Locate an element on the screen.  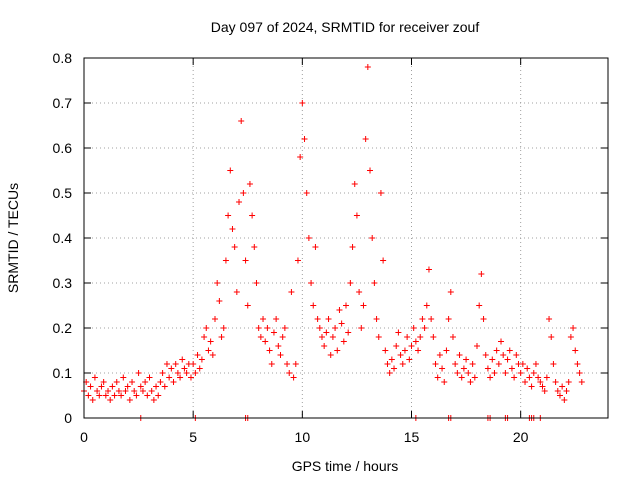
x-tick-label: 5 is located at coordinates (193, 437).